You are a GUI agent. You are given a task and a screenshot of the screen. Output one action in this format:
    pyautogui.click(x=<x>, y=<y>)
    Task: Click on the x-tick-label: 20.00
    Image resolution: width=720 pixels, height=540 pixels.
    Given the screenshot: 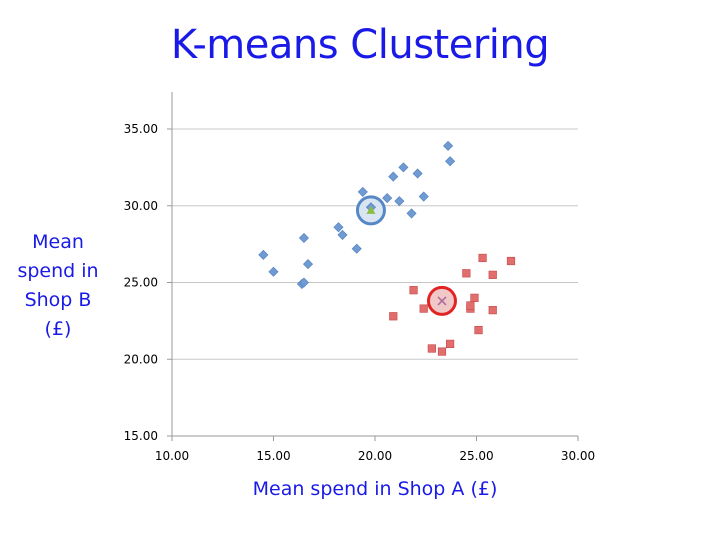 What is the action you would take?
    pyautogui.click(x=375, y=456)
    